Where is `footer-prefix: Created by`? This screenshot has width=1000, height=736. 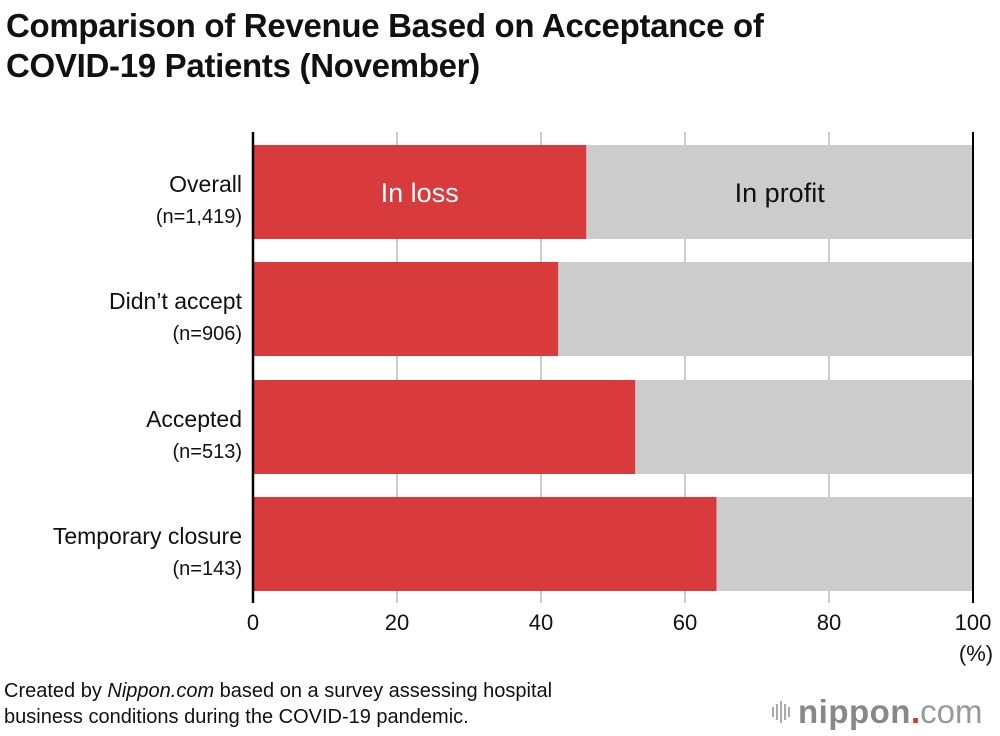
footer-prefix: Created by is located at coordinates (56, 691).